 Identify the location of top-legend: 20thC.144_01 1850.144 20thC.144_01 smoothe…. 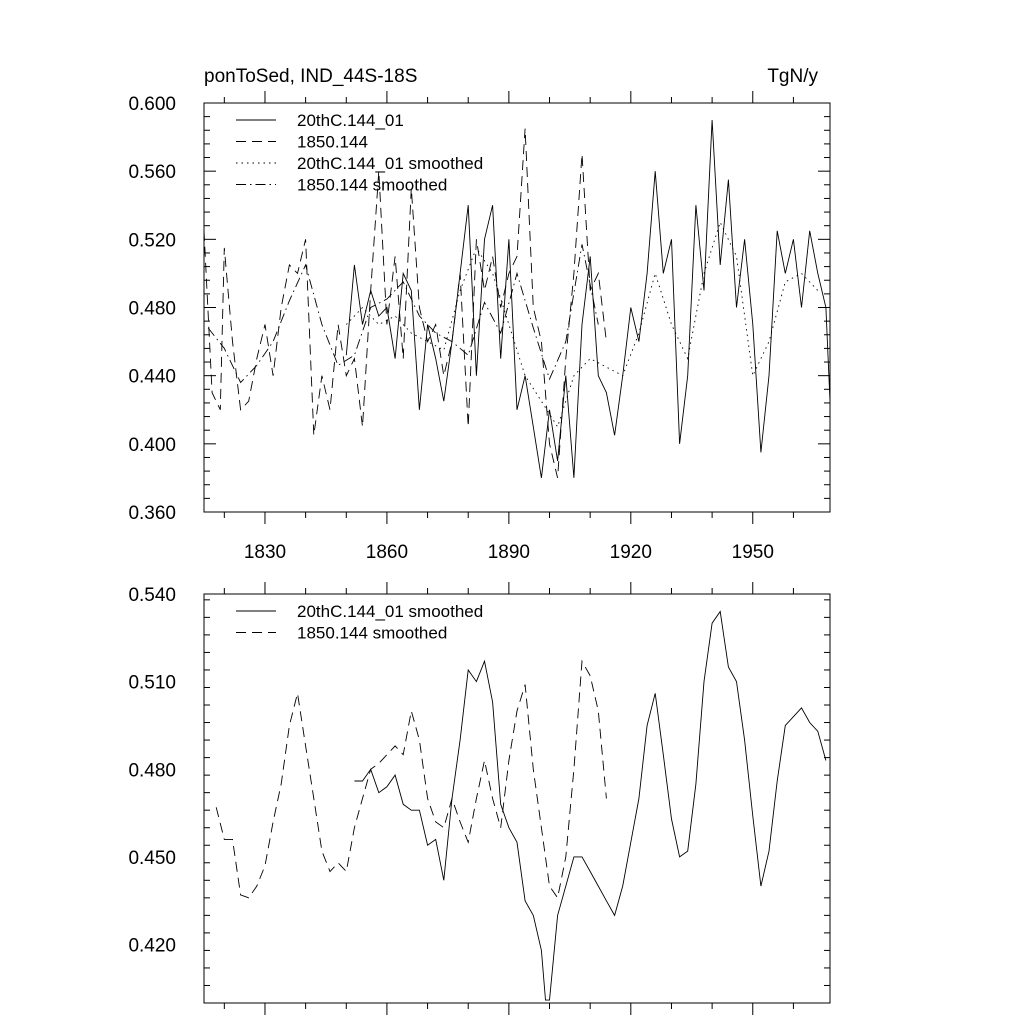
(359, 153).